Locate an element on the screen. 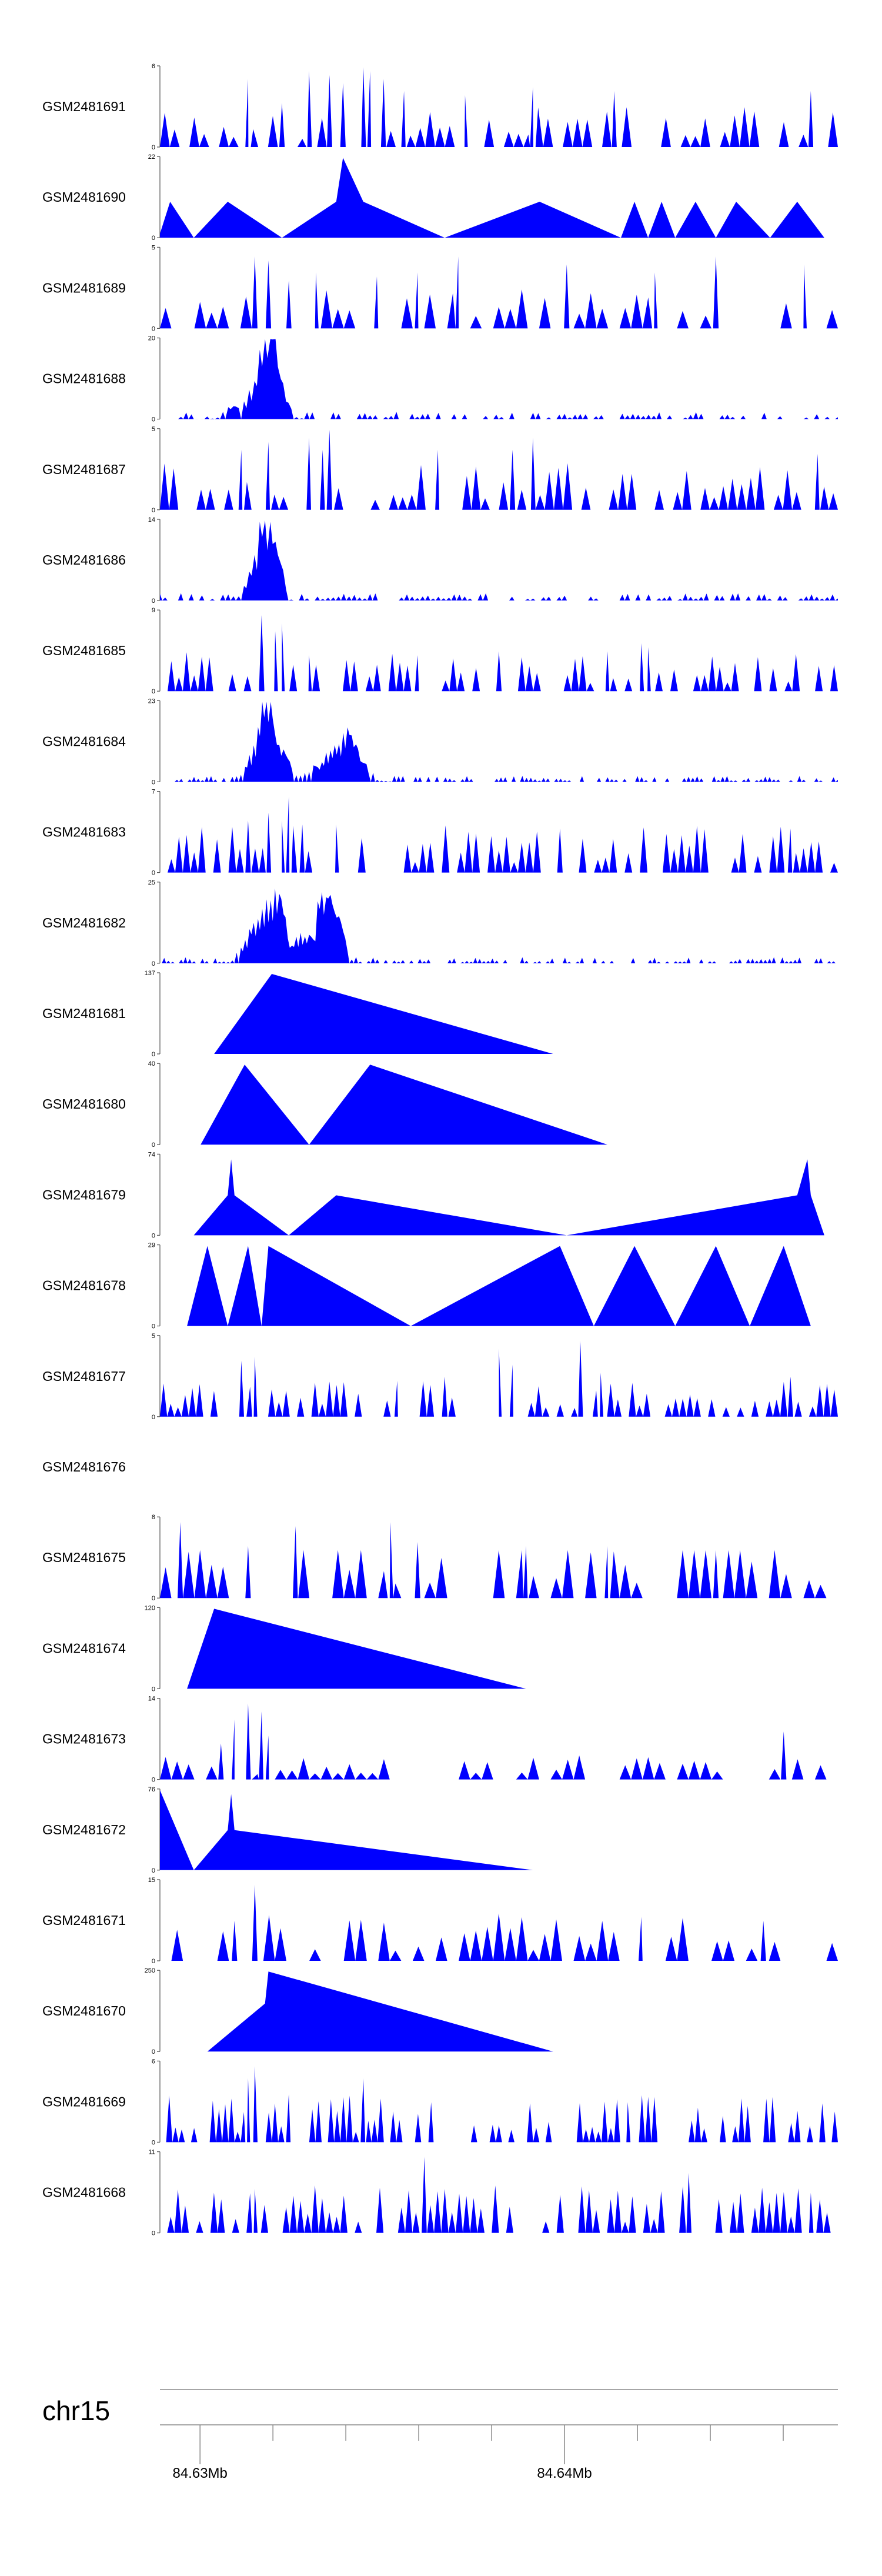 The image size is (882, 2576). track-y-max-label: 137 is located at coordinates (150, 973).